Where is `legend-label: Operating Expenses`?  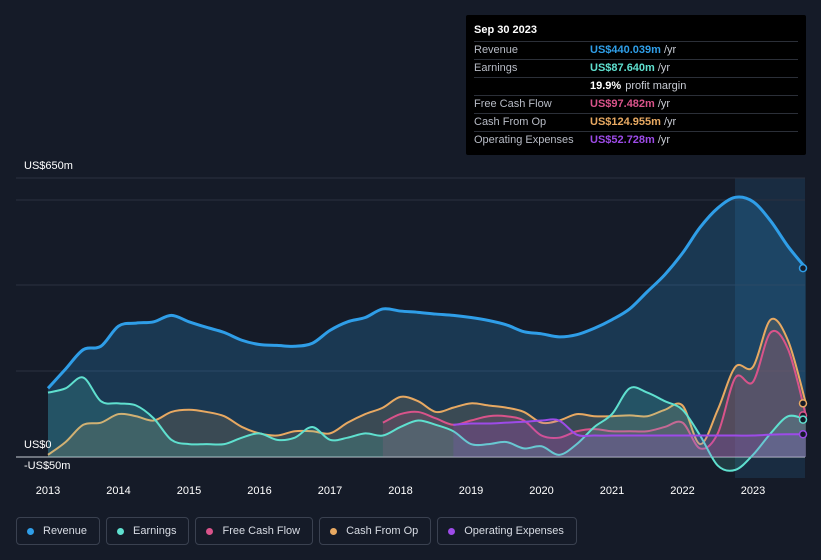
legend-label: Operating Expenses is located at coordinates (514, 531).